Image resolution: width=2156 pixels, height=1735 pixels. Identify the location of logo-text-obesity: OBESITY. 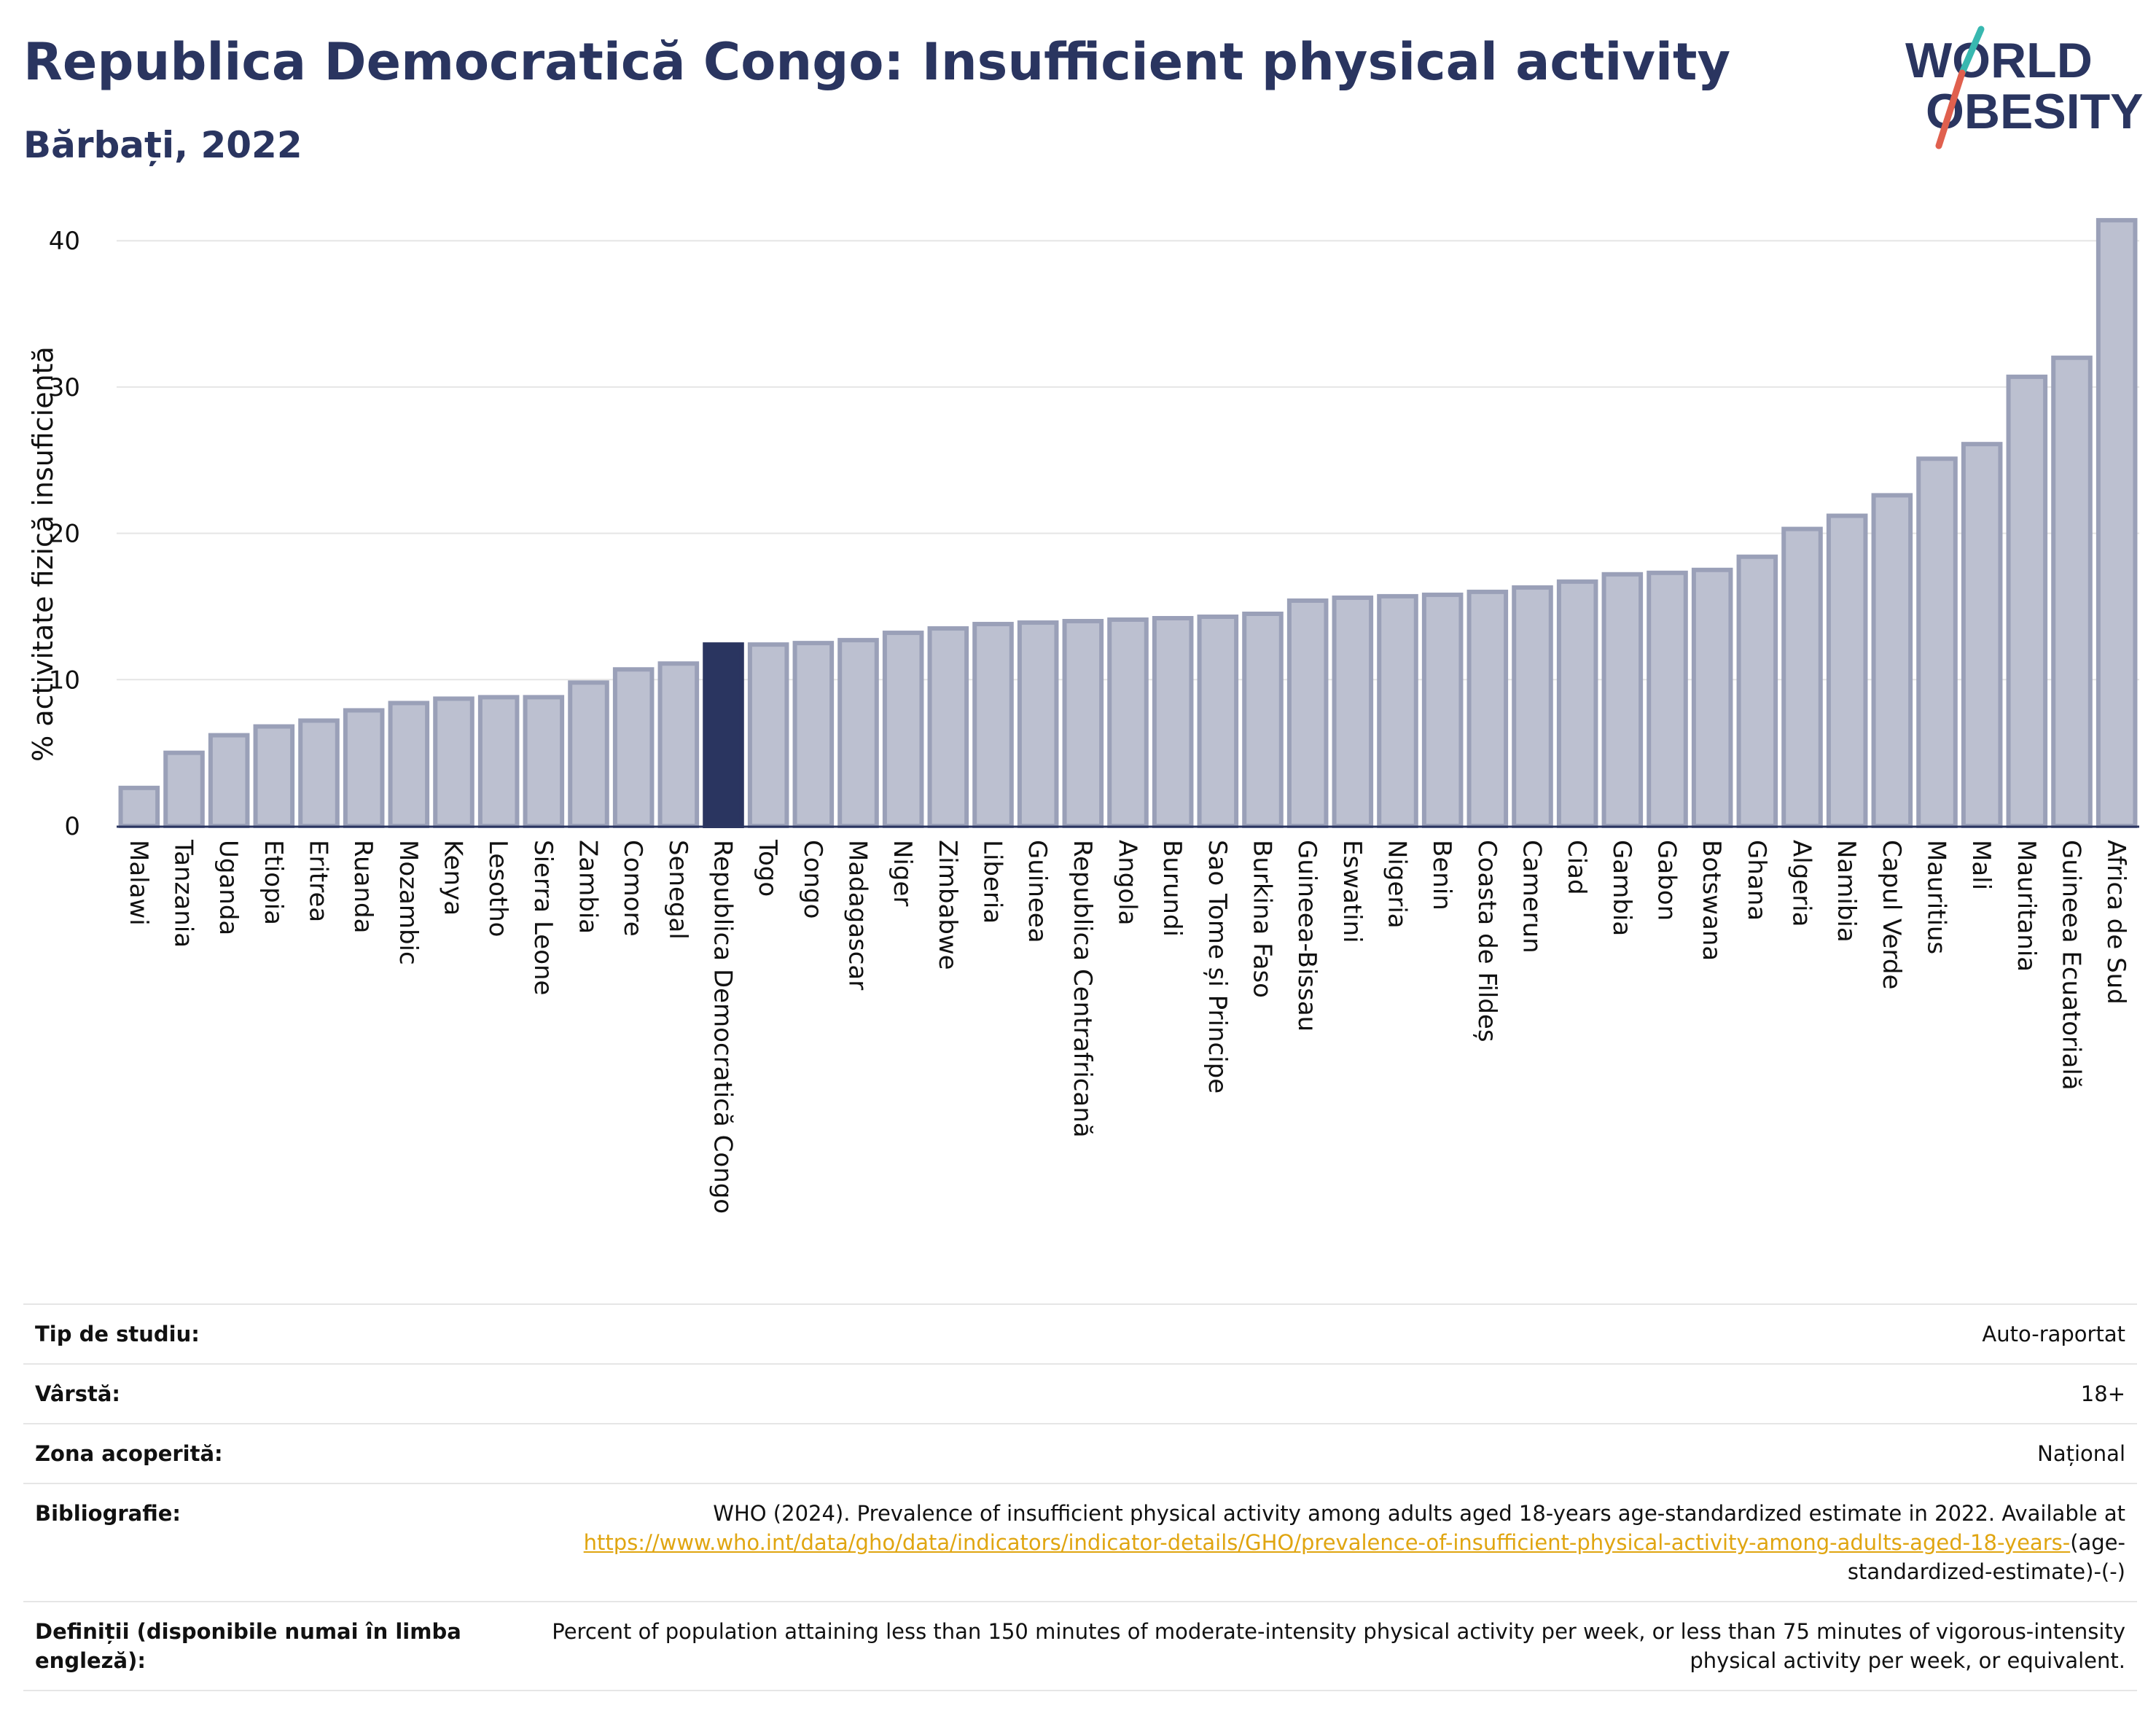
(2035, 111).